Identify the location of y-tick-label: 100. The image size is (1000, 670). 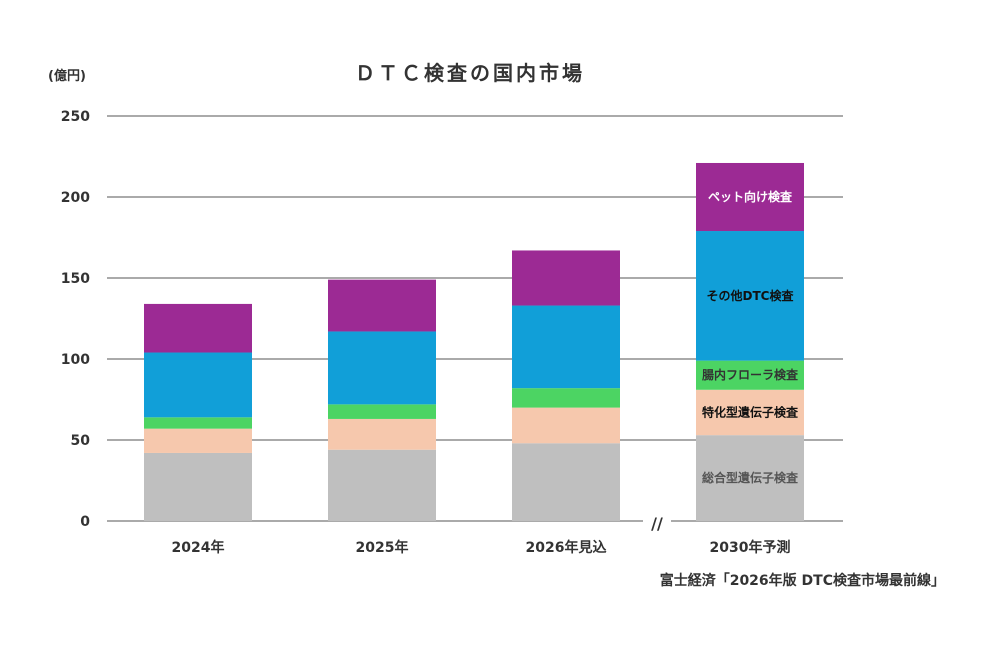
(75, 360).